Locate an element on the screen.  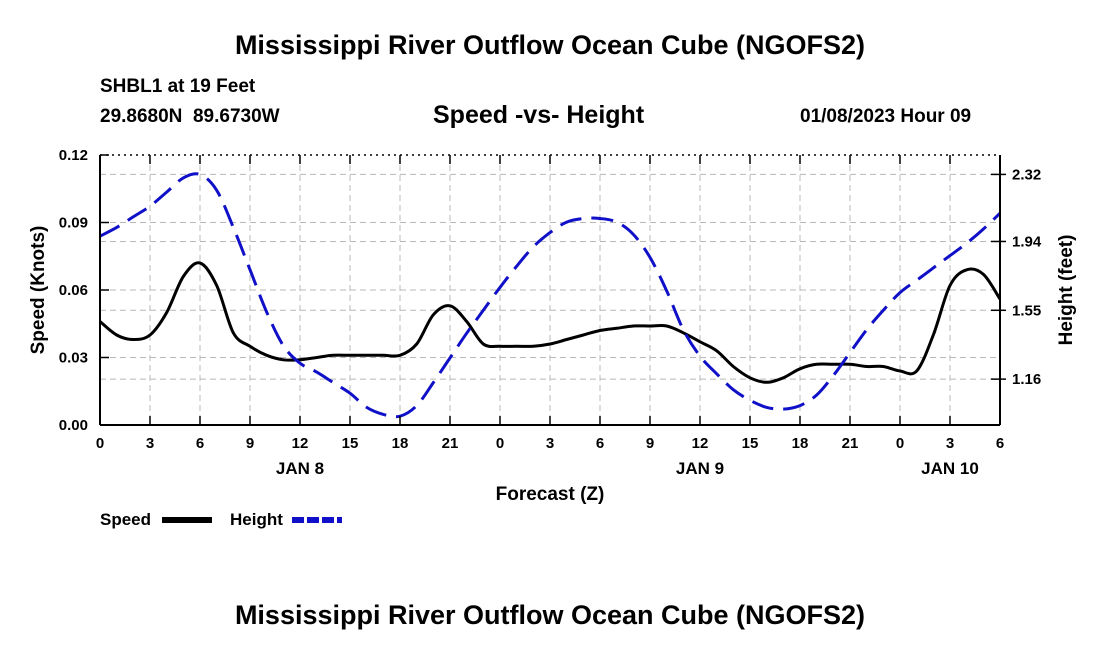
y-left-tick-label: 0.06 is located at coordinates (73, 290).